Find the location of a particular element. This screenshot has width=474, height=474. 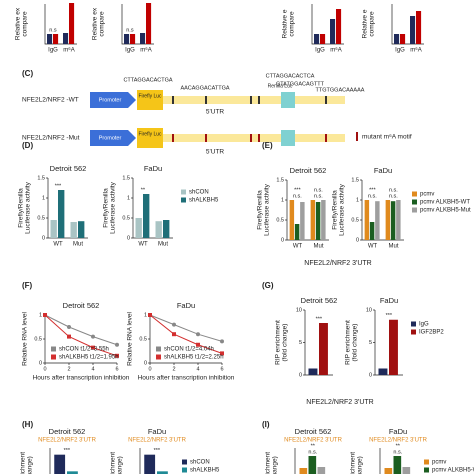

chart: Relative e compare IgG m⁶A is located at coordinates (313, 29).